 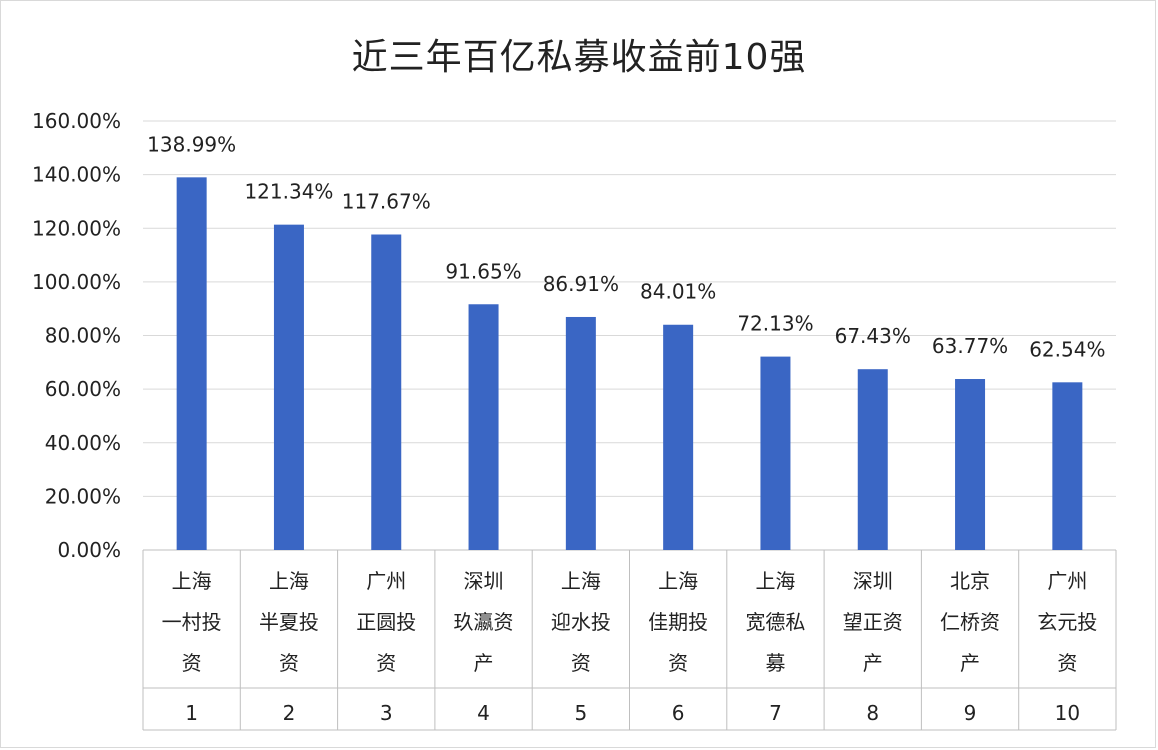 I want to click on category-label: 北京, so click(x=970, y=581).